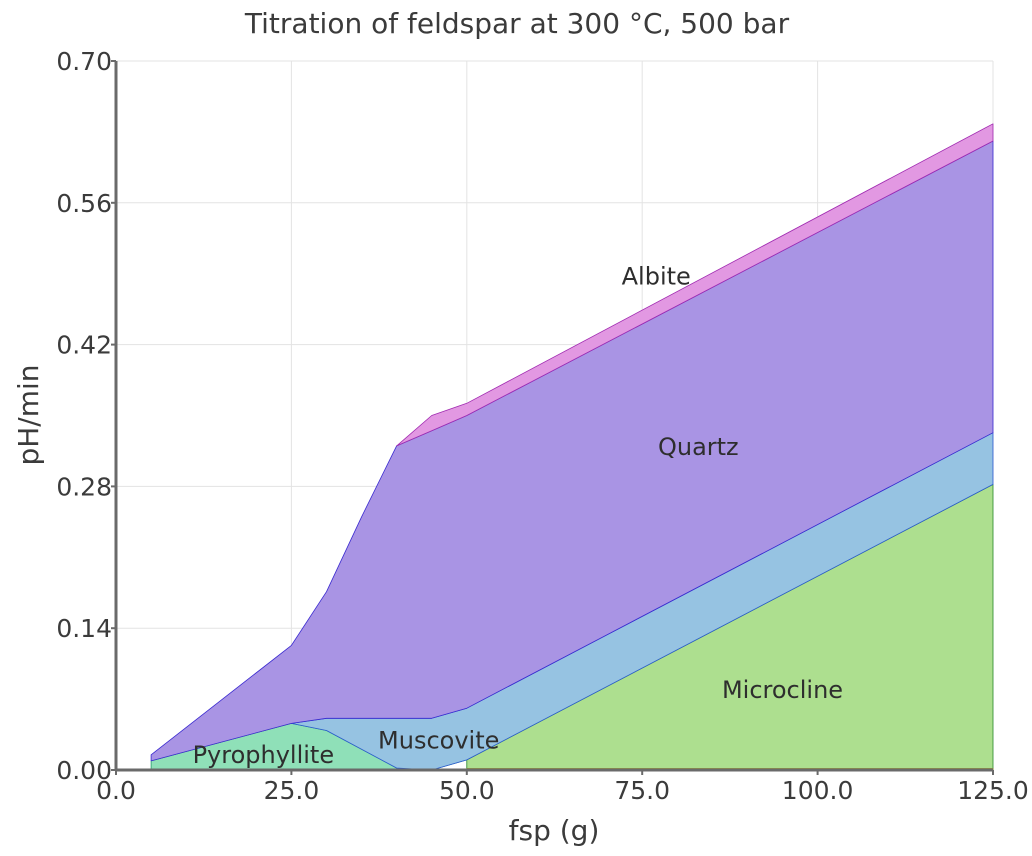 This screenshot has height=856, width=1032. I want to click on x-axis-title: fsp (g), so click(554, 830).